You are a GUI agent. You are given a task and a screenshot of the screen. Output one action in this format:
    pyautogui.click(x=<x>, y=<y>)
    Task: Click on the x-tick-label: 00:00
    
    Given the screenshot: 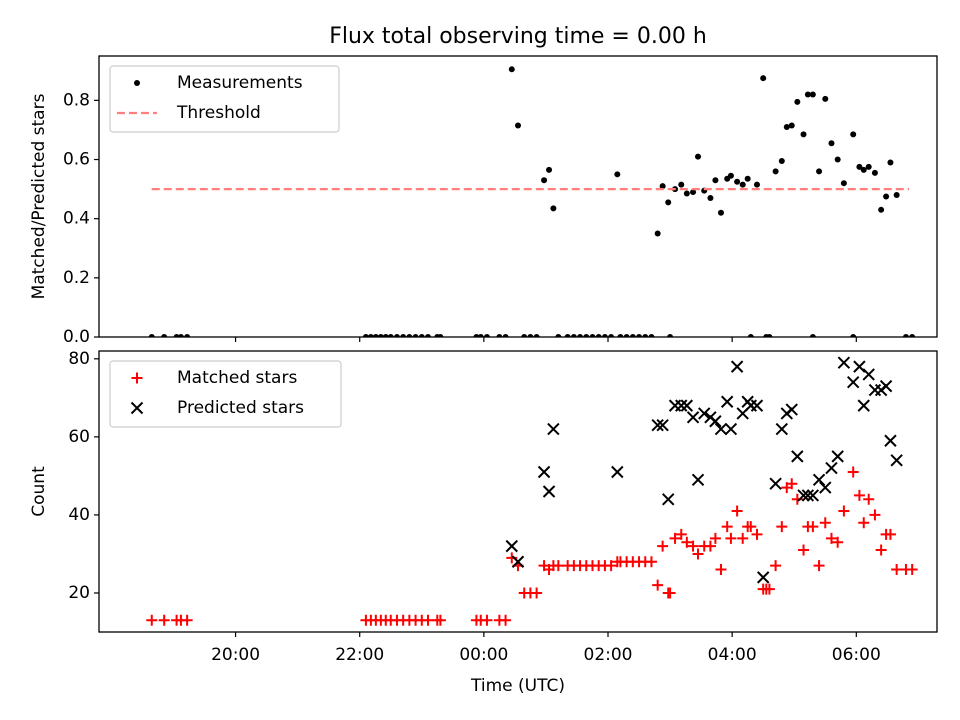 What is the action you would take?
    pyautogui.click(x=483, y=655)
    